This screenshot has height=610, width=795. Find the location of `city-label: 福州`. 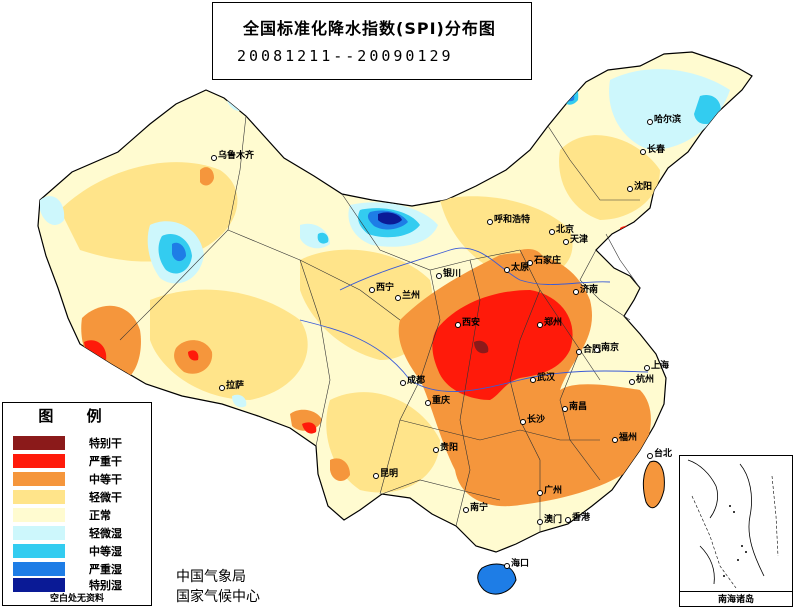

city-label: 福州 is located at coordinates (628, 438).